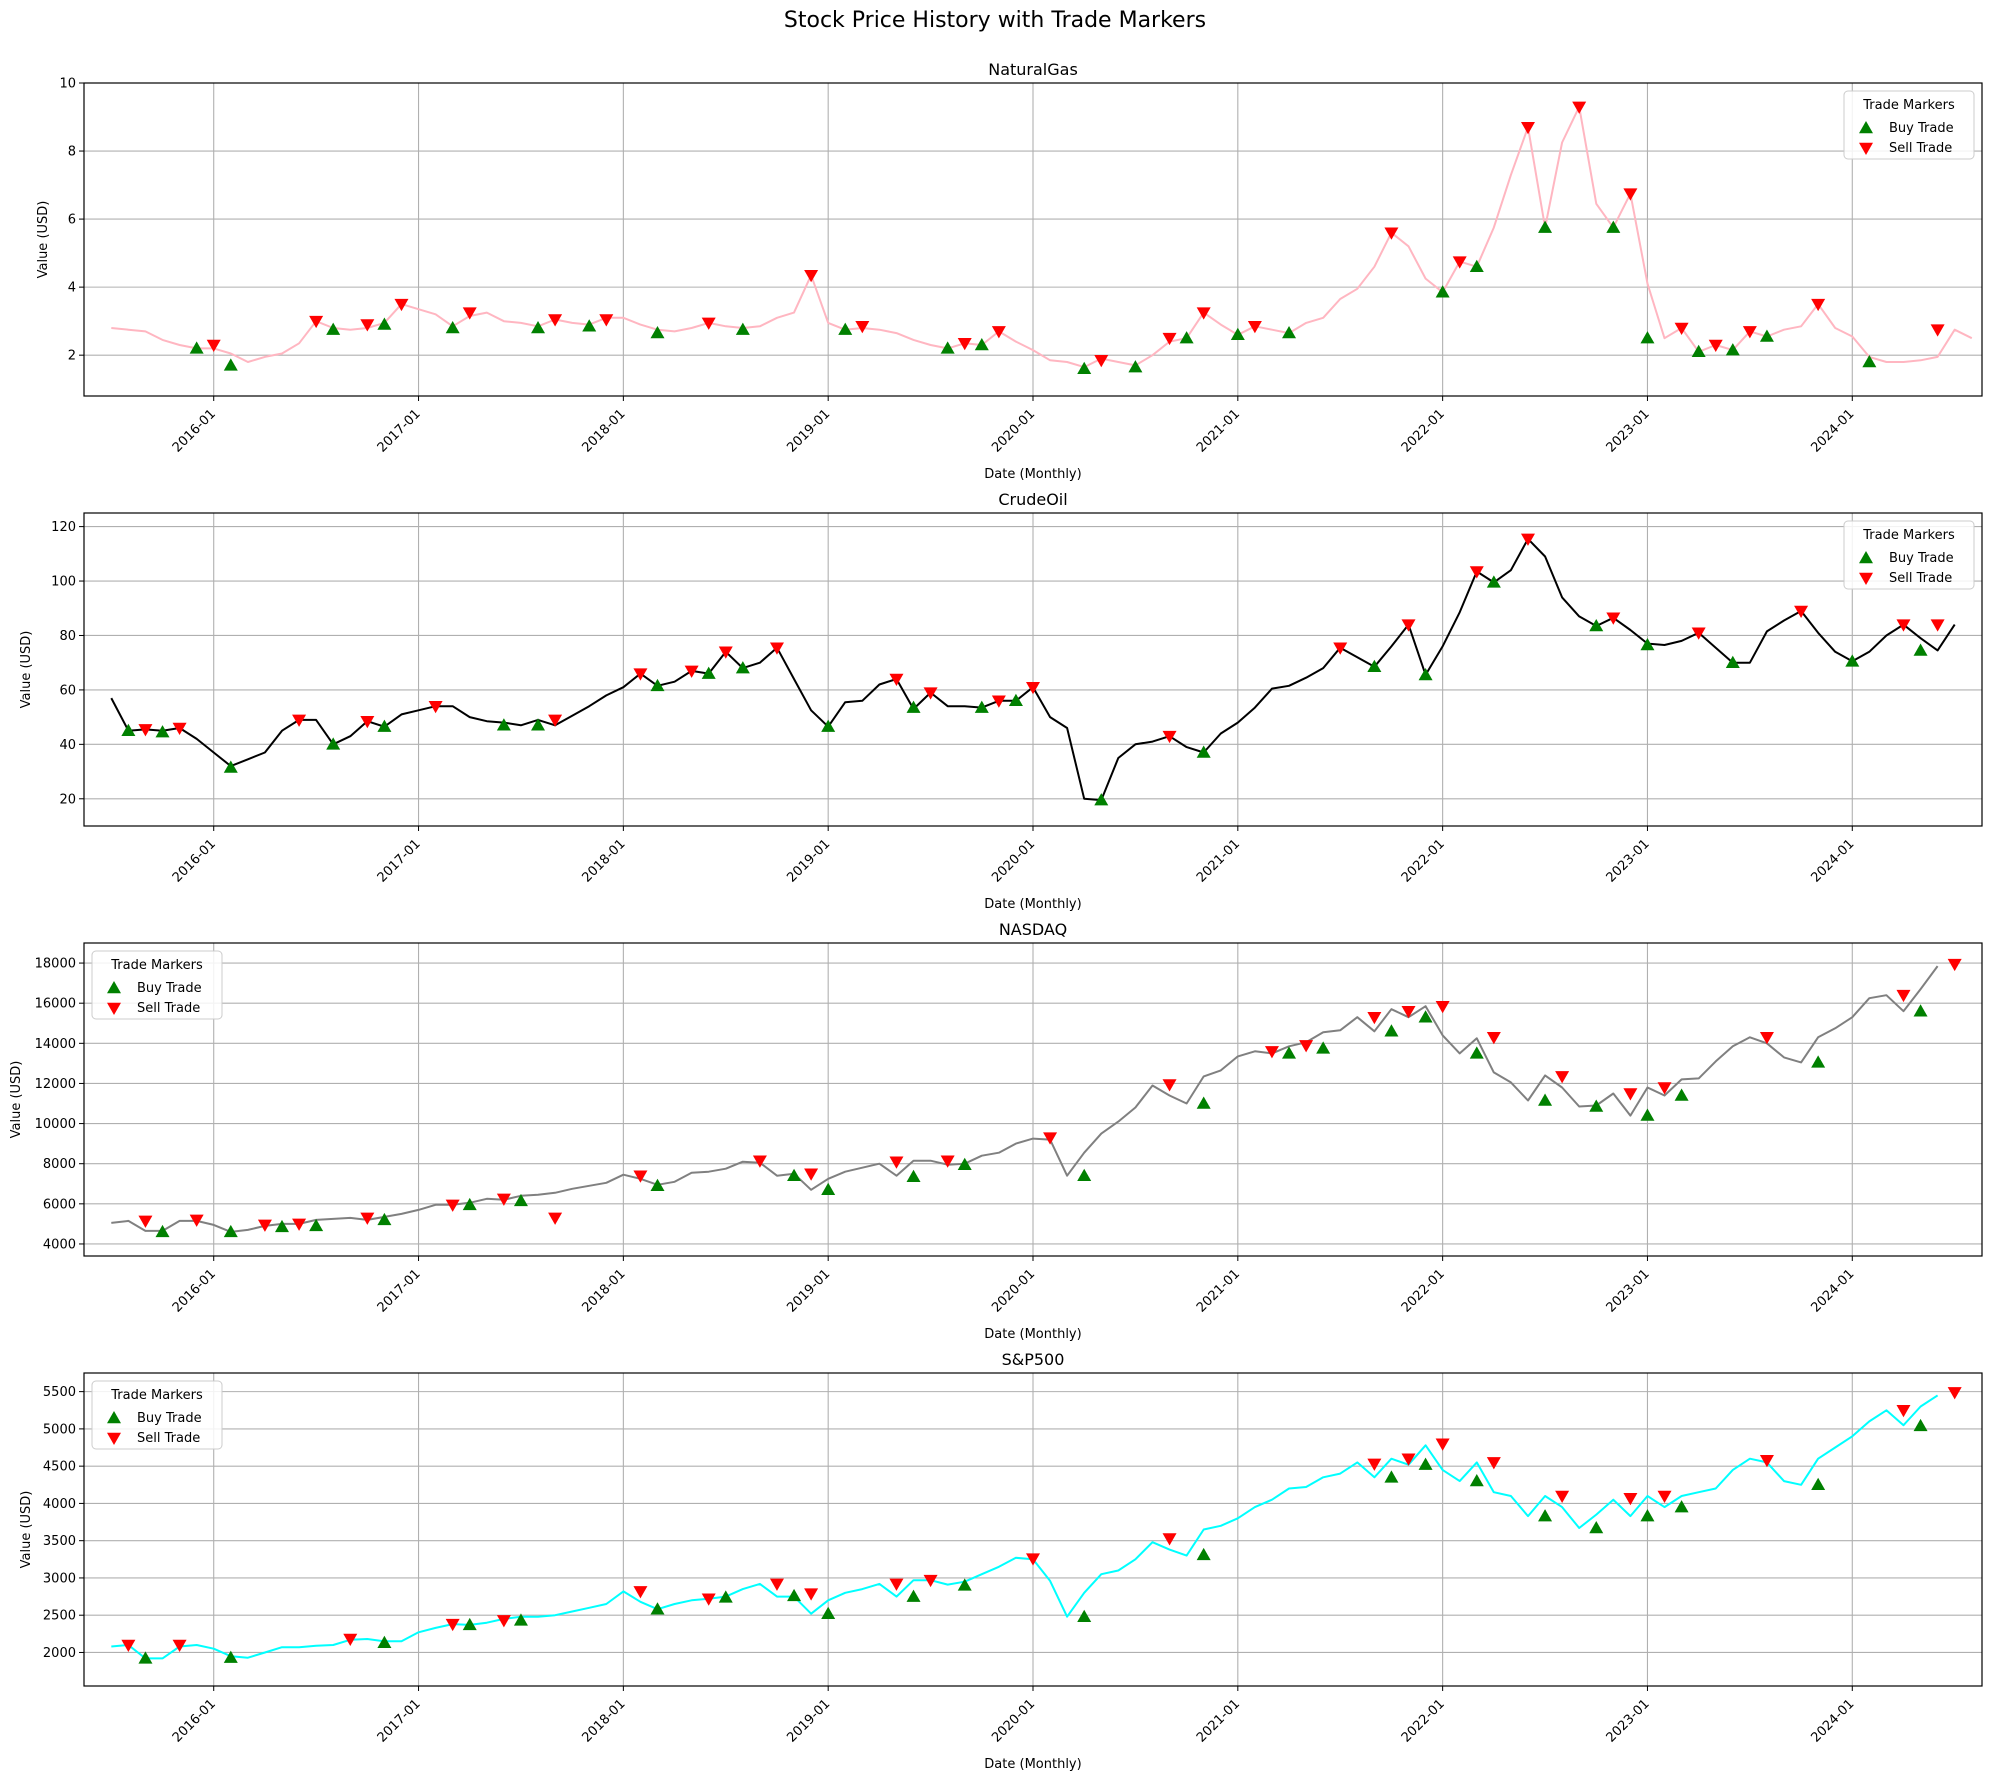 The image size is (1990, 1771). Describe the element at coordinates (55, 1044) in the screenshot. I see `y-tick-label: 14000` at that location.